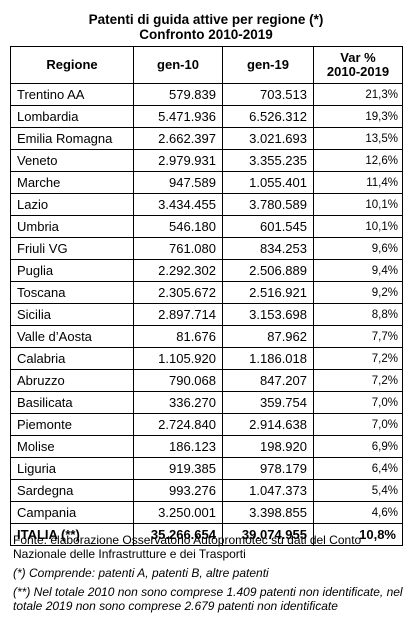 The width and height of the screenshot is (415, 635). Describe the element at coordinates (268, 248) in the screenshot. I see `cell-gen19: 834.253` at that location.